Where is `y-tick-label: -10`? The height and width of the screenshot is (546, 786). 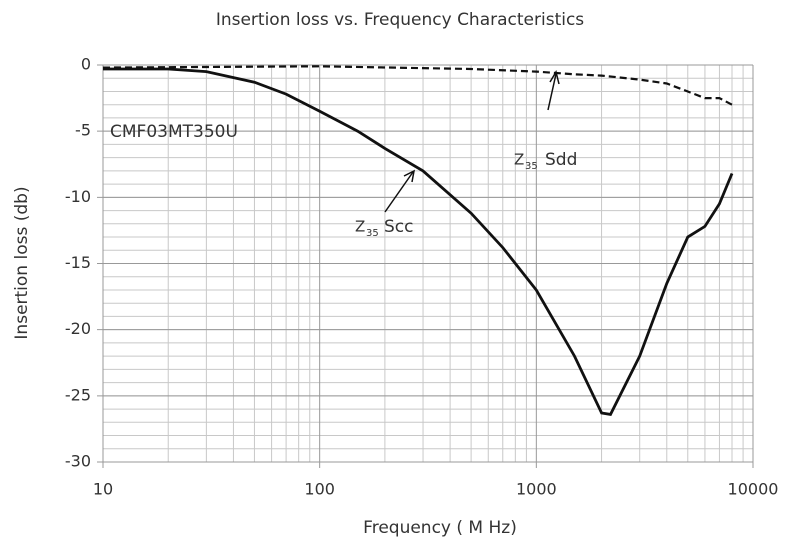 y-tick-label: -10 is located at coordinates (78, 196).